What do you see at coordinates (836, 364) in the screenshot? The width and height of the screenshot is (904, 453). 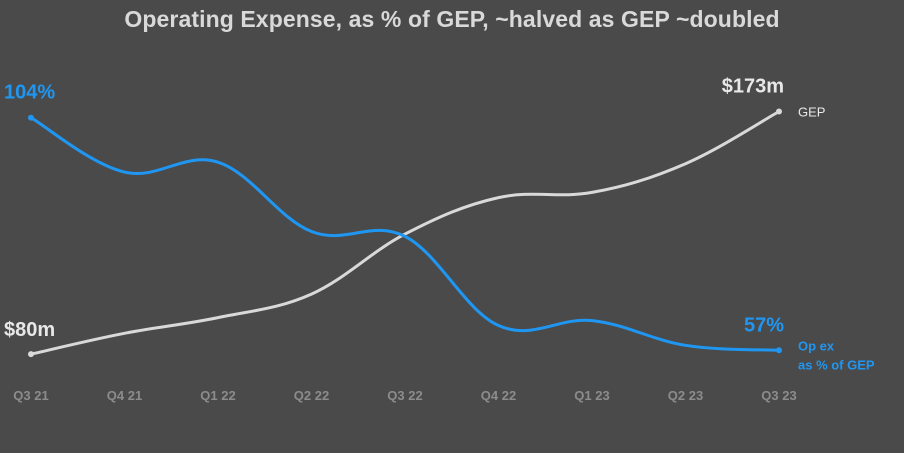 I see `opex-series-label: as % of GEP` at bounding box center [836, 364].